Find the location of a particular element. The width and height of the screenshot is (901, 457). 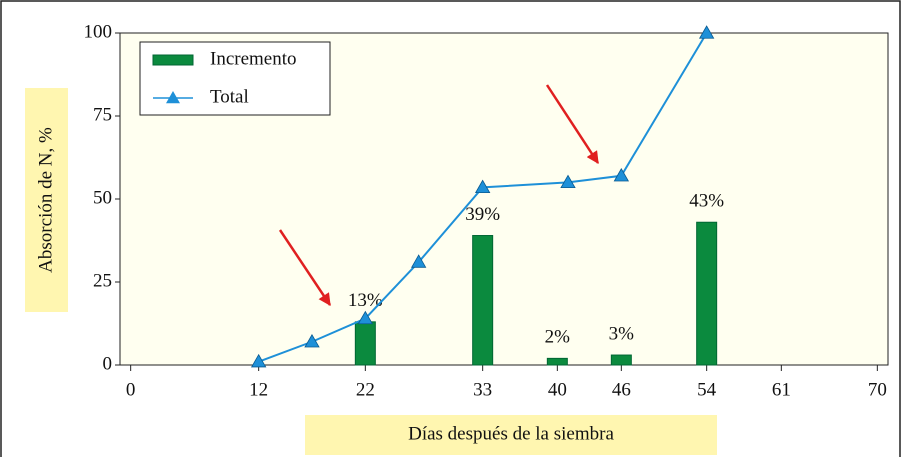

y-axis-label: Absorción de N, % is located at coordinates (45, 200).